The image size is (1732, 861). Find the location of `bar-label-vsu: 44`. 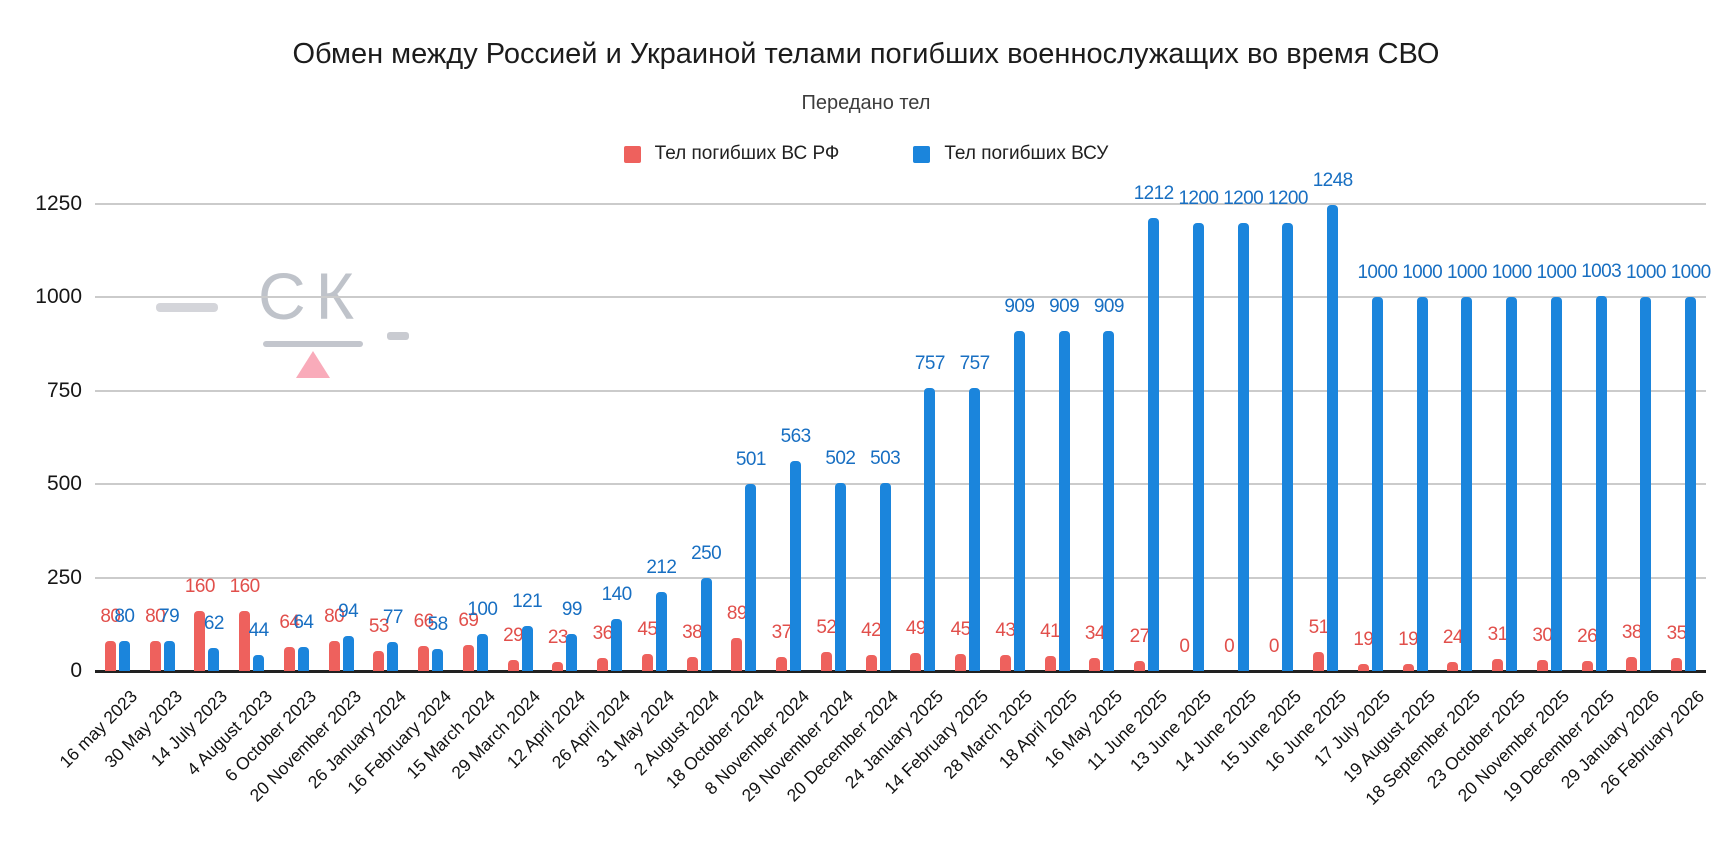

bar-label-vsu: 44 is located at coordinates (259, 630).